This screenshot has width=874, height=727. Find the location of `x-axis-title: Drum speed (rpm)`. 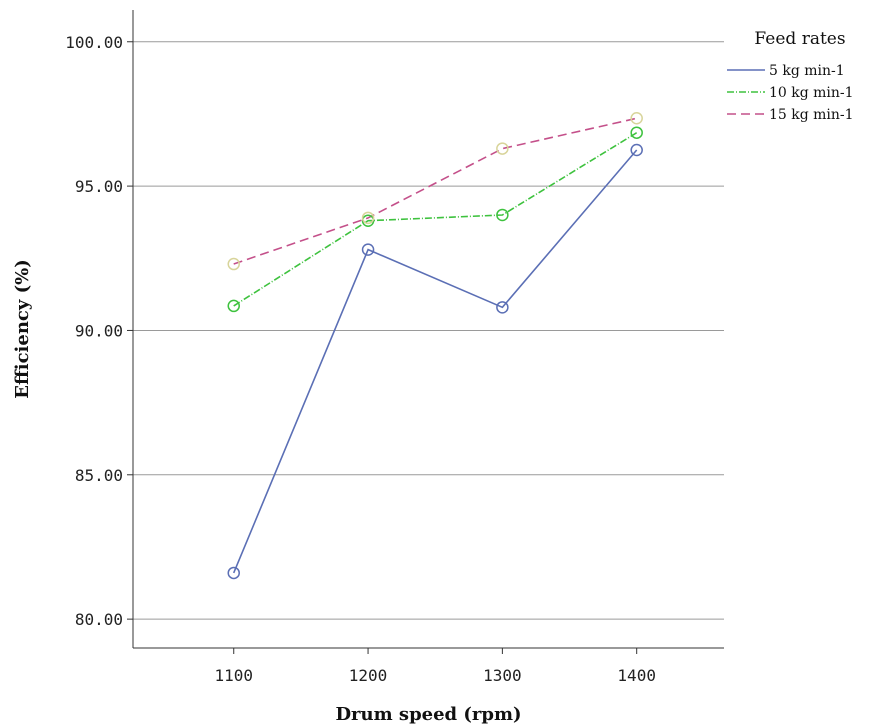

x-axis-title: Drum speed (rpm) is located at coordinates (428, 714).